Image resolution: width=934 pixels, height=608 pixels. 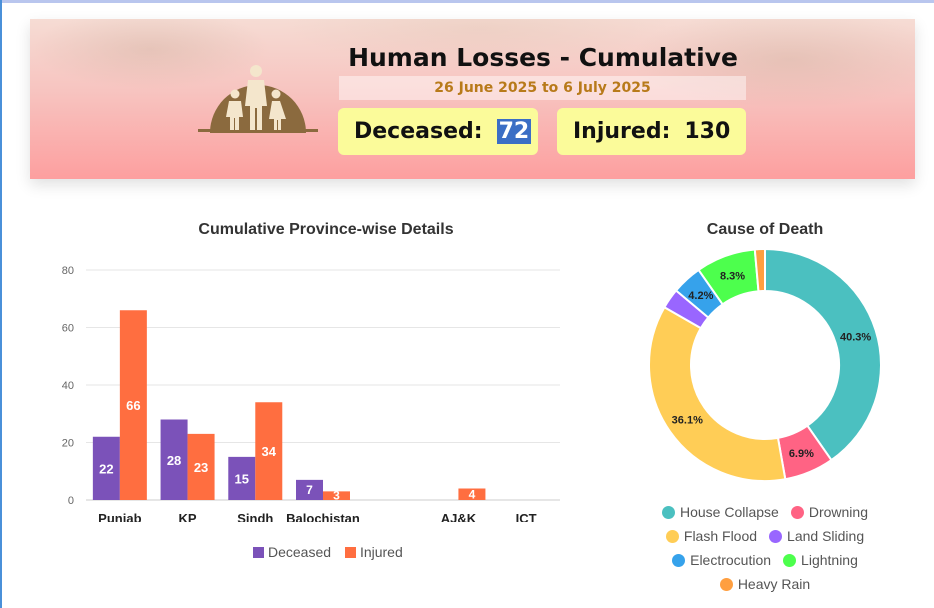 What do you see at coordinates (467, 1) in the screenshot?
I see `top-border` at bounding box center [467, 1].